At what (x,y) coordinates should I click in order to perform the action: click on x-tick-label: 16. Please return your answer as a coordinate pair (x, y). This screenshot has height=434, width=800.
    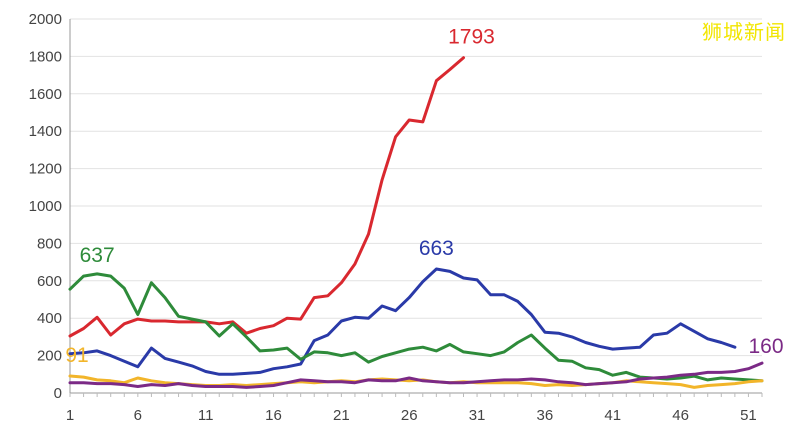
    Looking at the image, I should click on (273, 415).